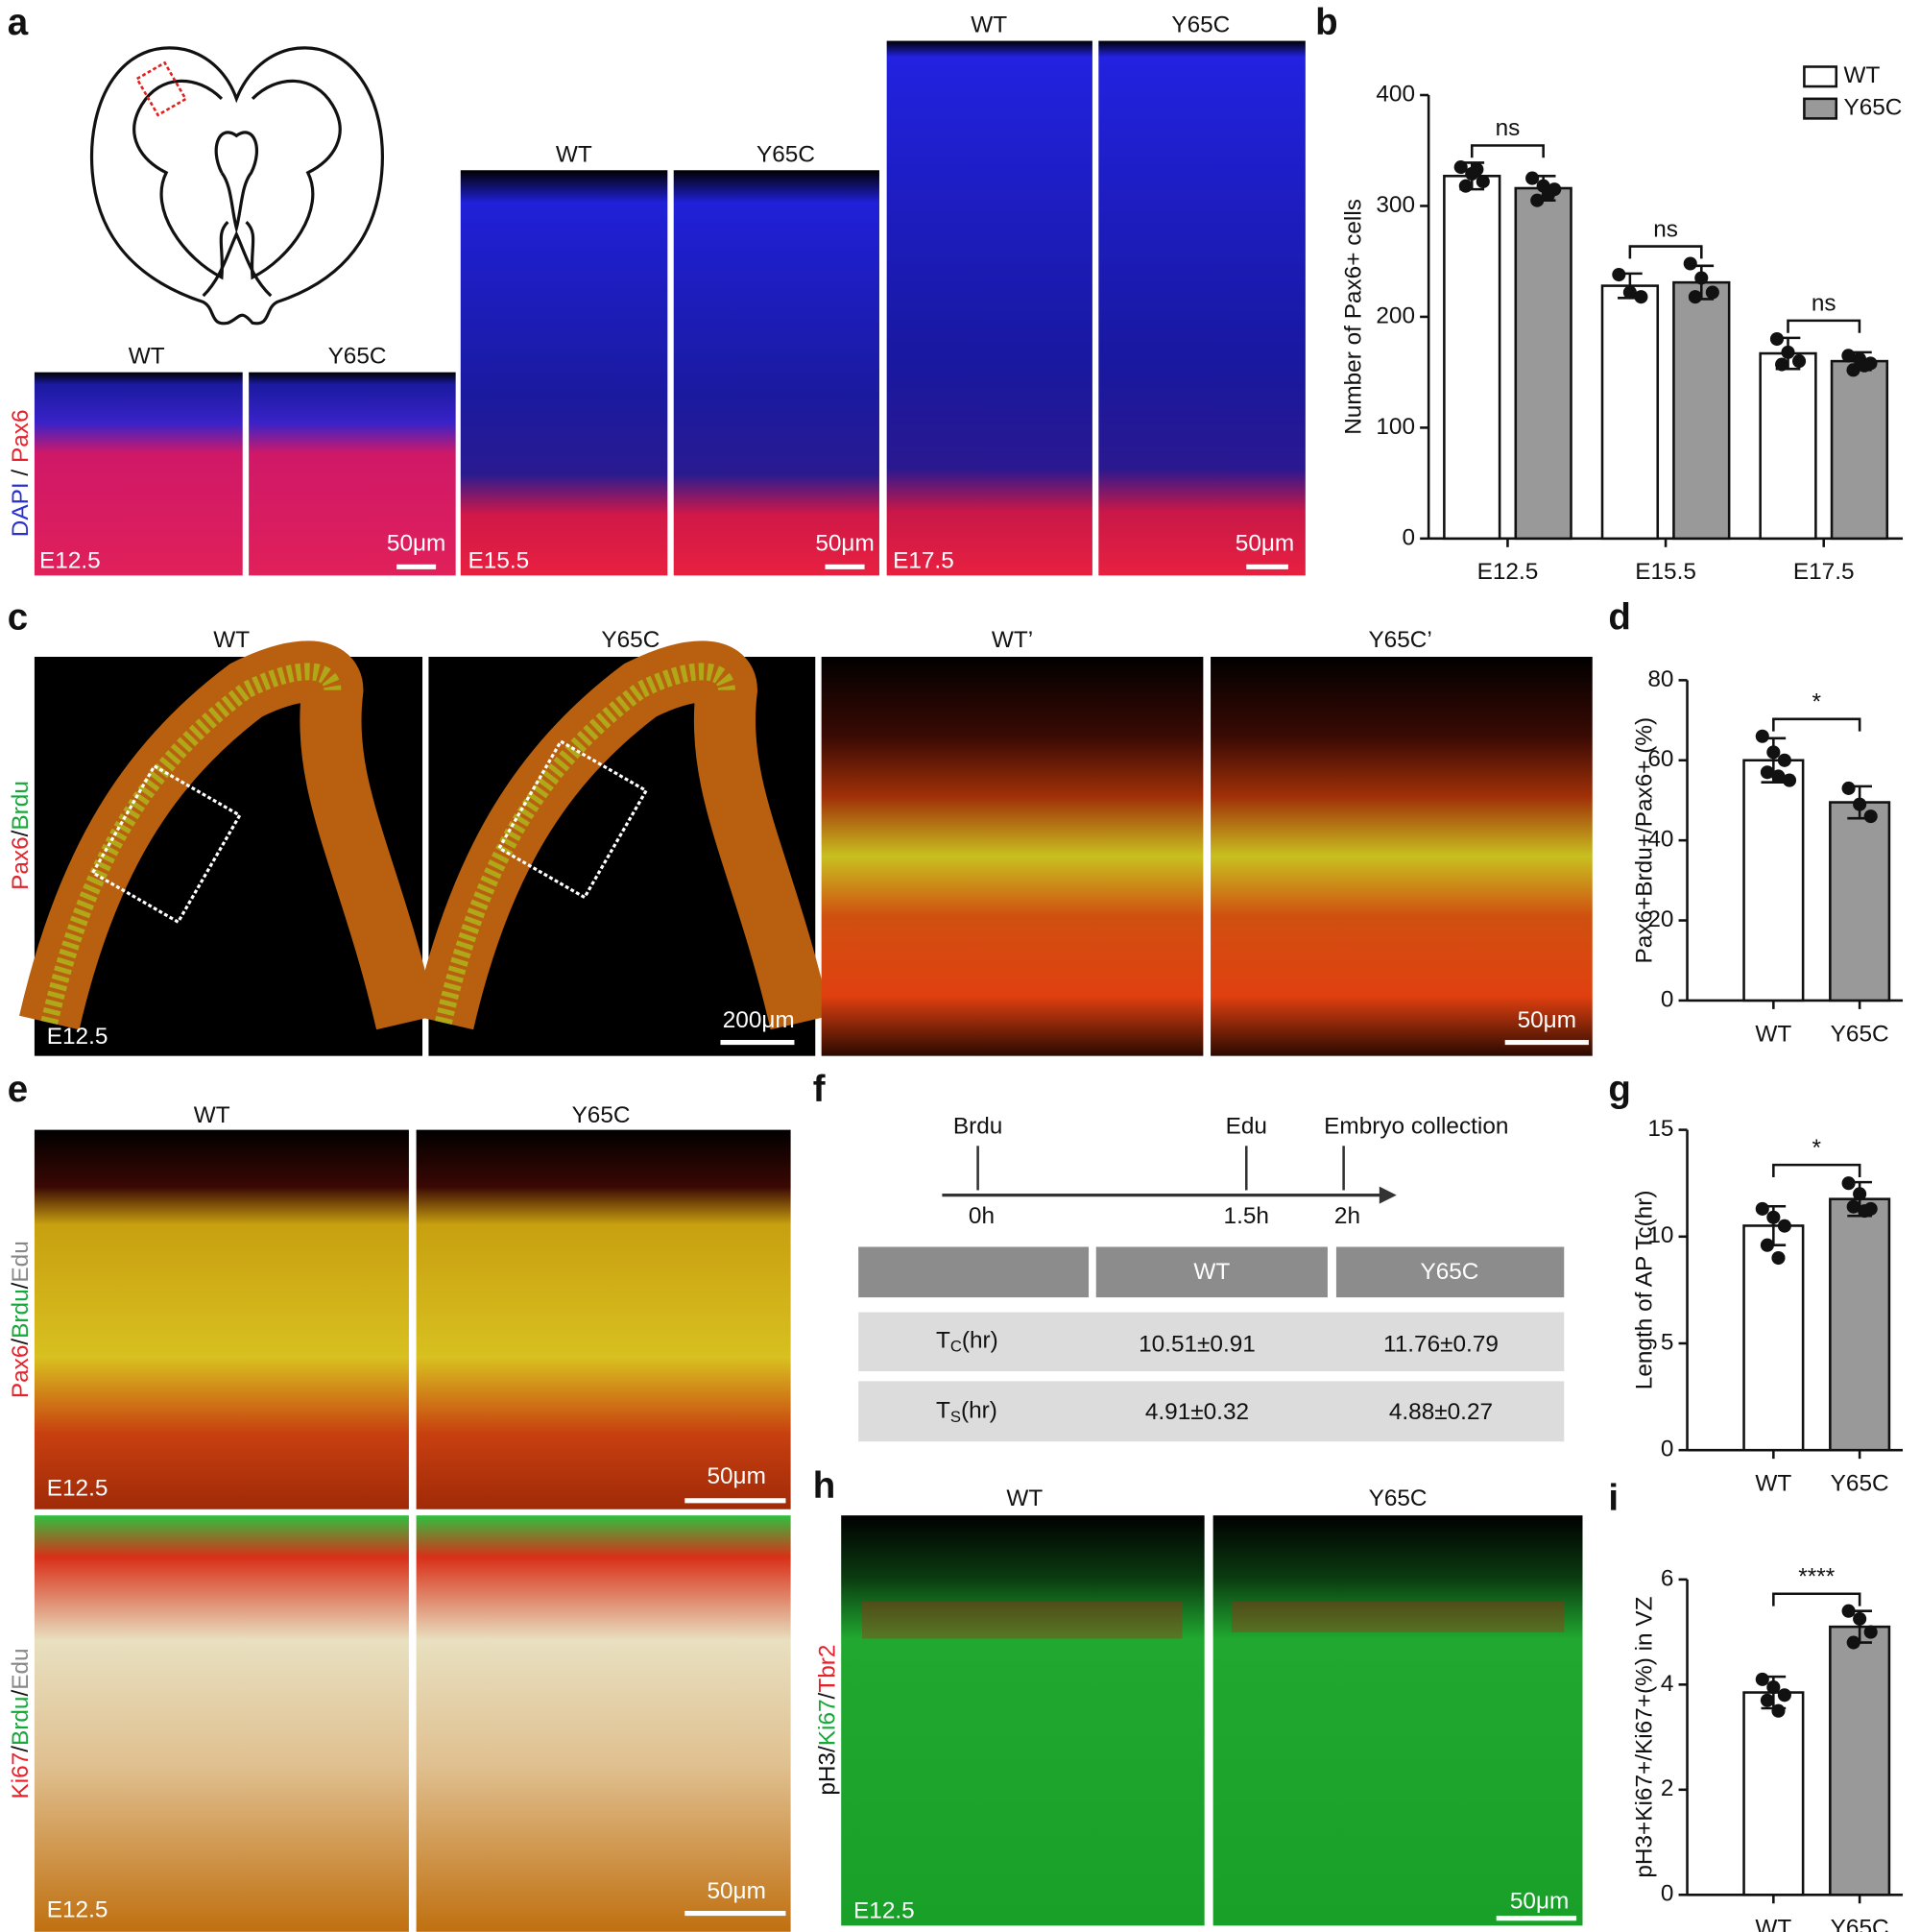  I want to click on y-tick-label: 400, so click(1395, 94).